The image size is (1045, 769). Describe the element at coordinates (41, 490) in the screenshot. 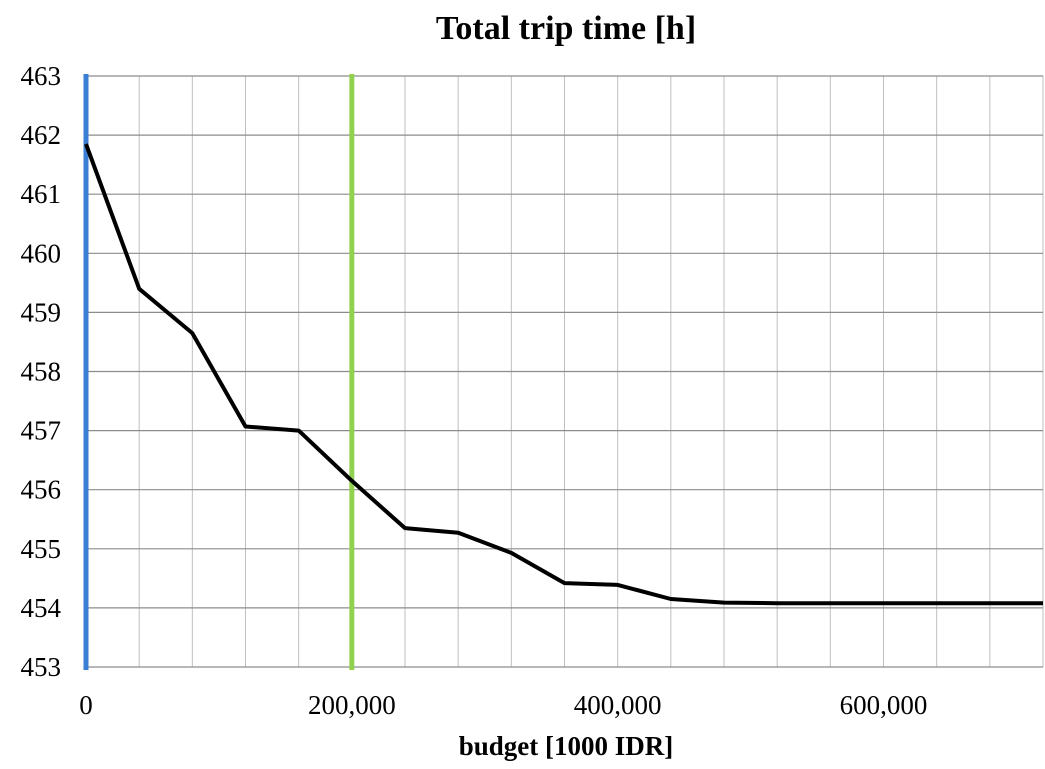

I see `y-tick-label: 456` at that location.